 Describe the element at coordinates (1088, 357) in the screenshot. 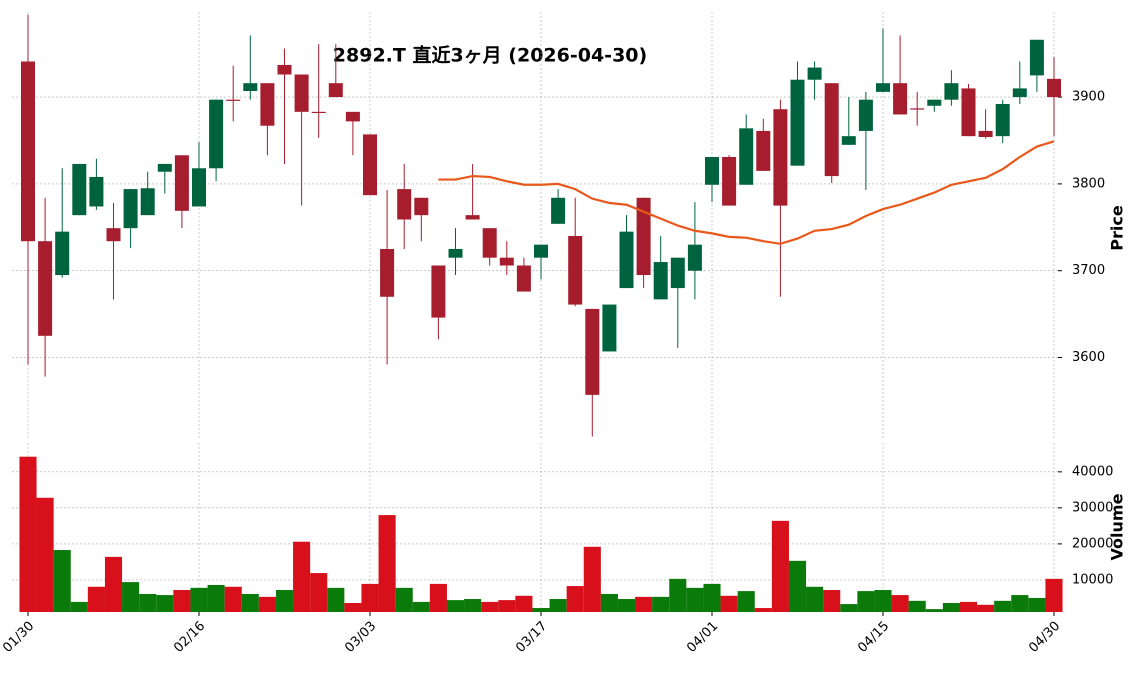

I see `y-tick-label: 3600` at that location.